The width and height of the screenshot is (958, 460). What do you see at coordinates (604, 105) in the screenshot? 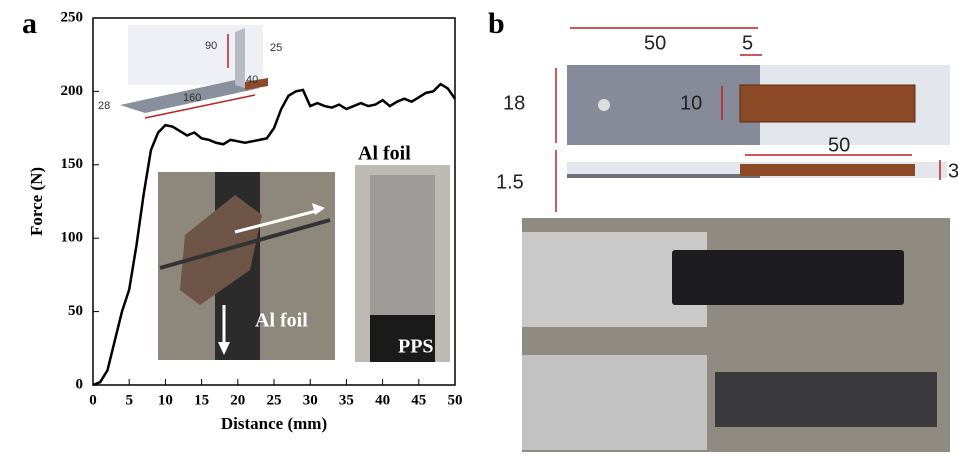
I see `hole` at bounding box center [604, 105].